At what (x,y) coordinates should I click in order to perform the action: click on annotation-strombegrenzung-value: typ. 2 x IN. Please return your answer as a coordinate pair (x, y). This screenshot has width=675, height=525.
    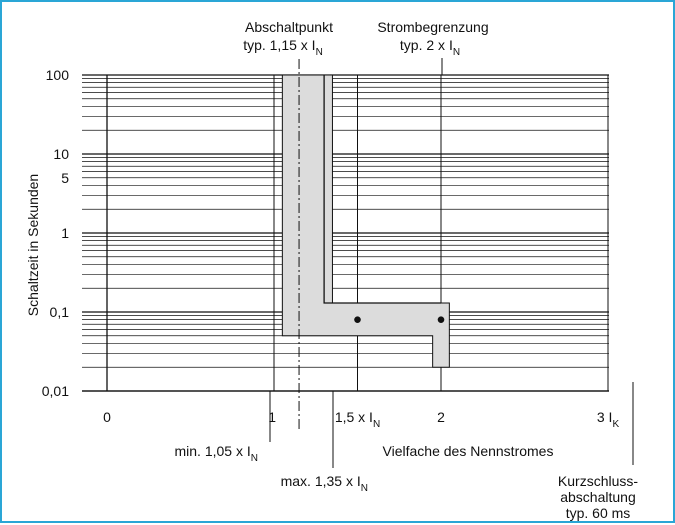
    Looking at the image, I should click on (430, 47).